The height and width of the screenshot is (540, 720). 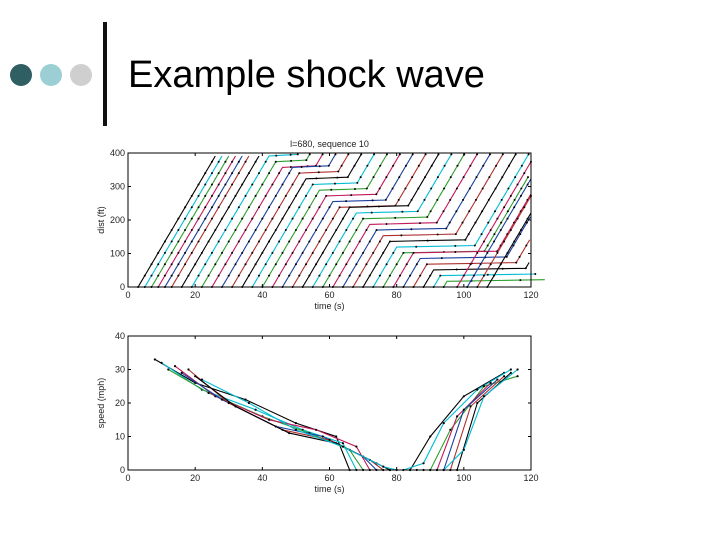 I want to click on y-tick-label: 200, so click(x=117, y=220).